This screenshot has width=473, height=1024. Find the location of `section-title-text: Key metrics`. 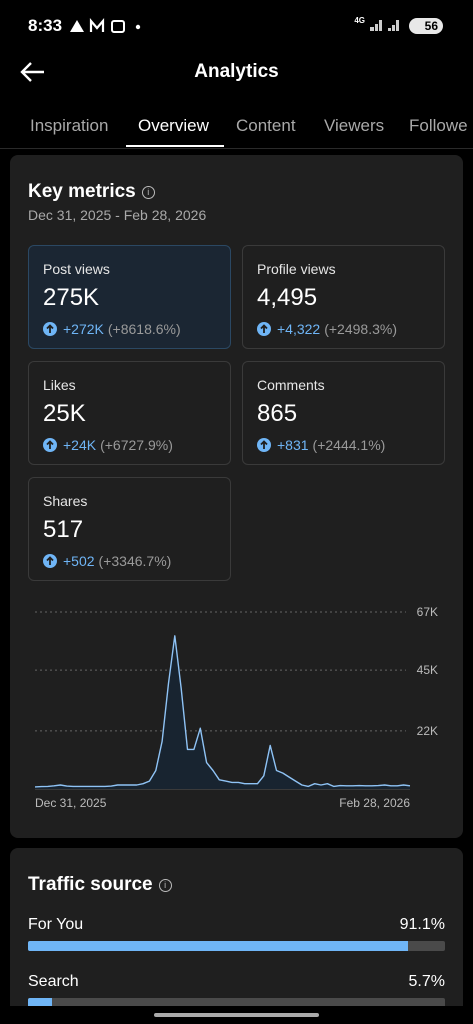

section-title-text: Key metrics is located at coordinates (82, 191).